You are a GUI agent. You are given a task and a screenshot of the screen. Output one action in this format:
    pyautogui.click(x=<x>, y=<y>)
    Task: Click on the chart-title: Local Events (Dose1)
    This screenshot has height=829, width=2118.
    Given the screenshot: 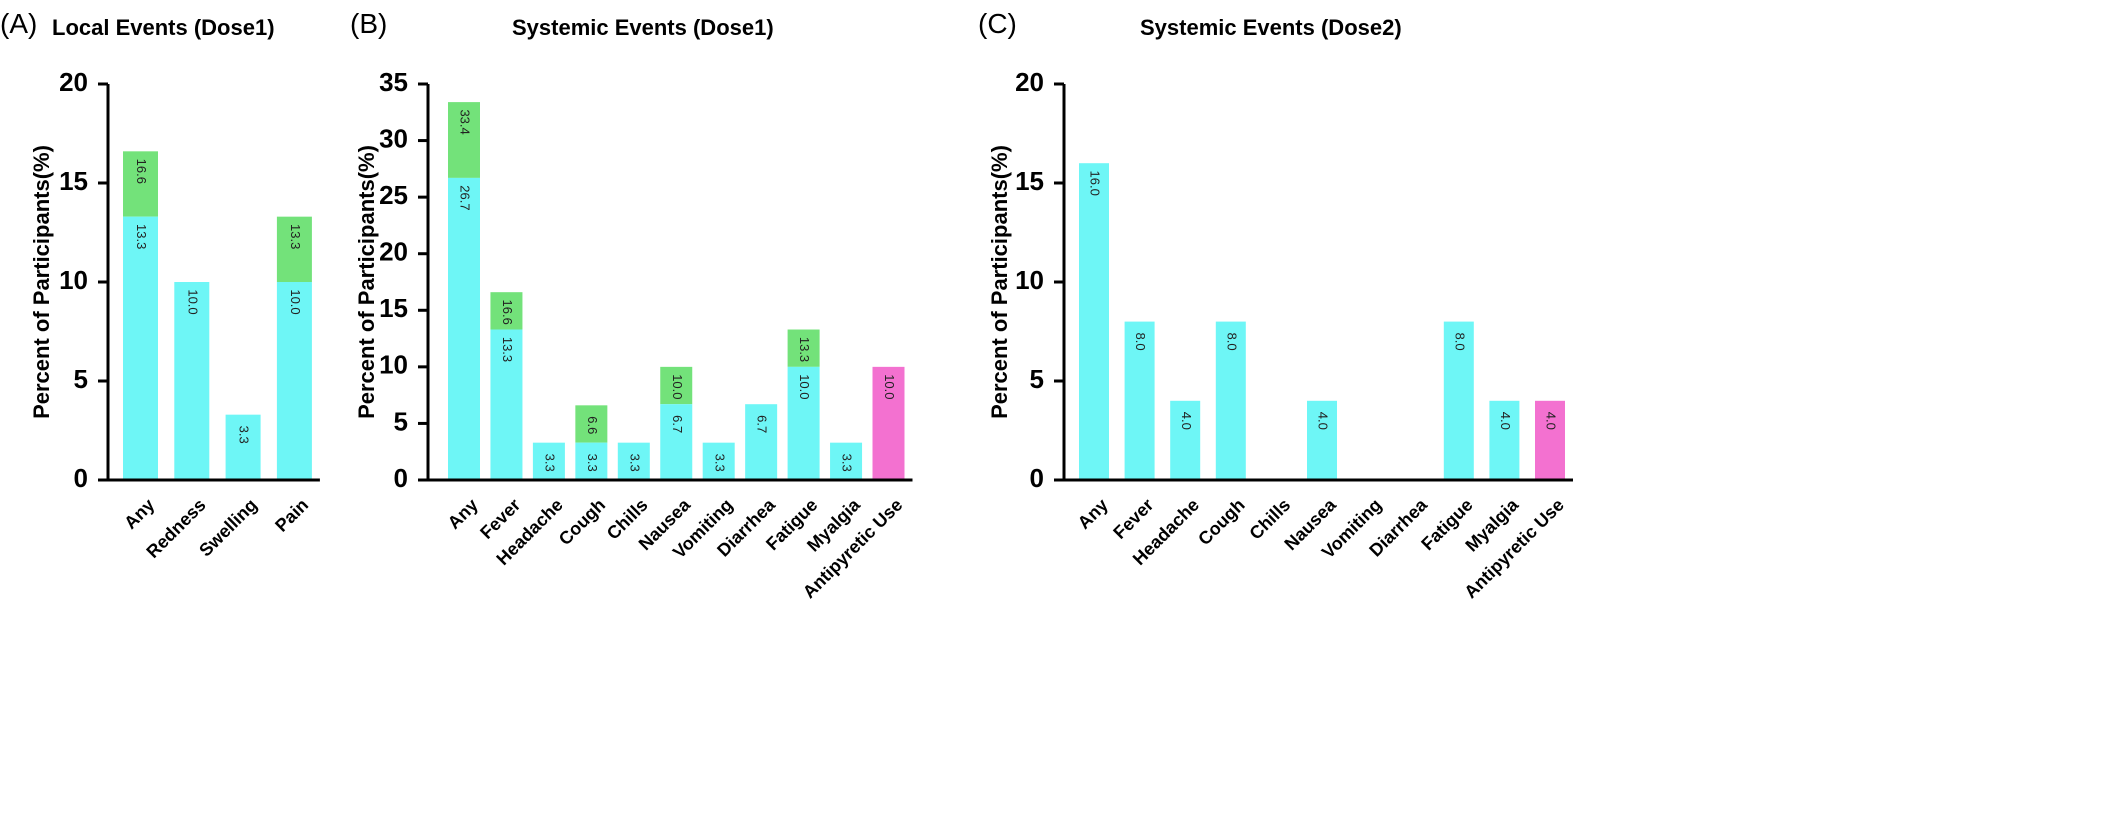 What is the action you would take?
    pyautogui.click(x=163, y=27)
    